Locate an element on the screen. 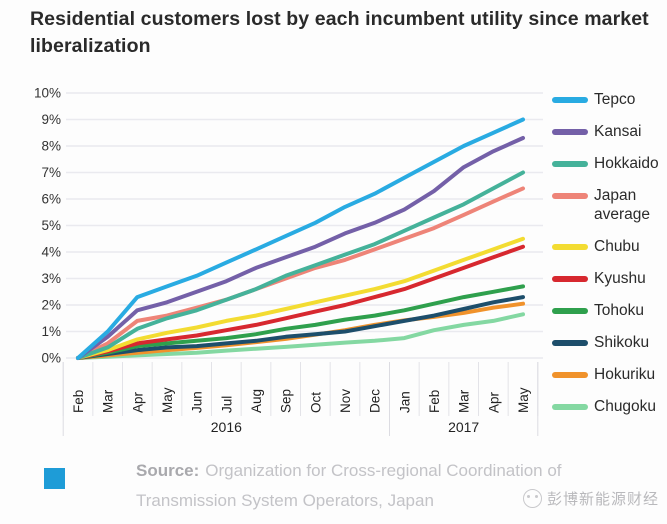 Image resolution: width=667 pixels, height=524 pixels. legend-label: Hokkaido is located at coordinates (626, 163).